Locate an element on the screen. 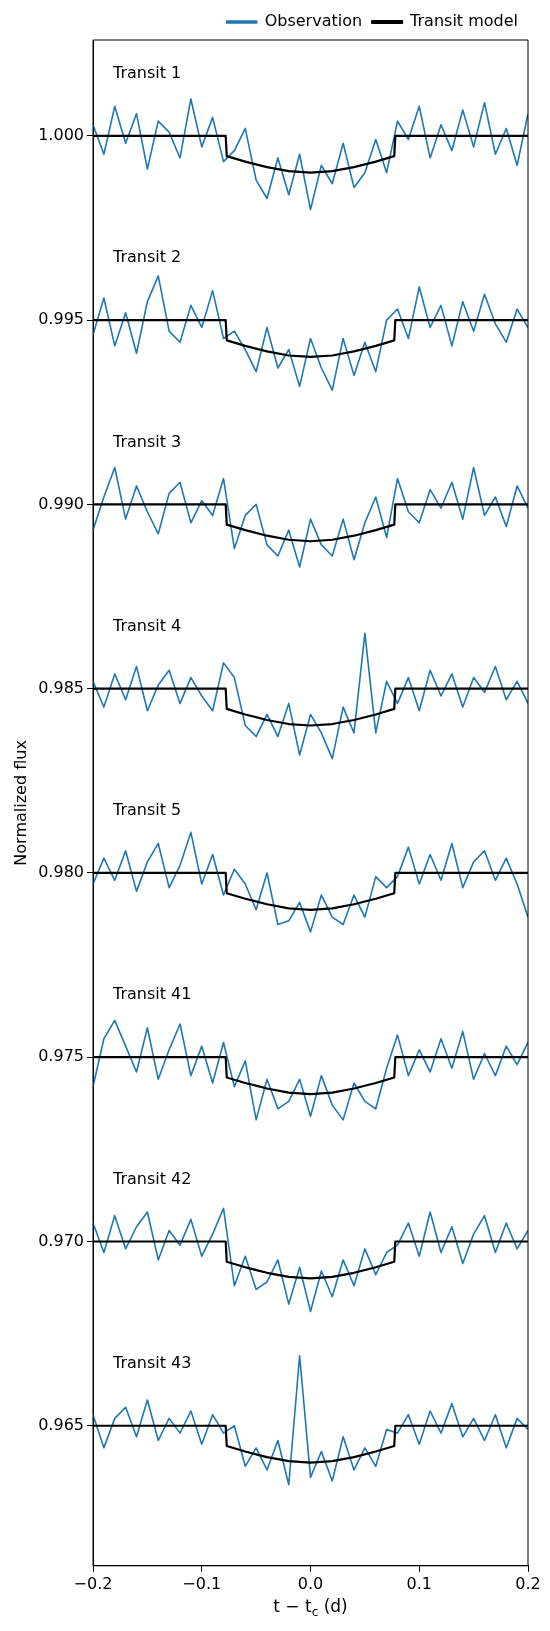 This screenshot has height=1631, width=550. annotation: Transit 41 is located at coordinates (152, 994).